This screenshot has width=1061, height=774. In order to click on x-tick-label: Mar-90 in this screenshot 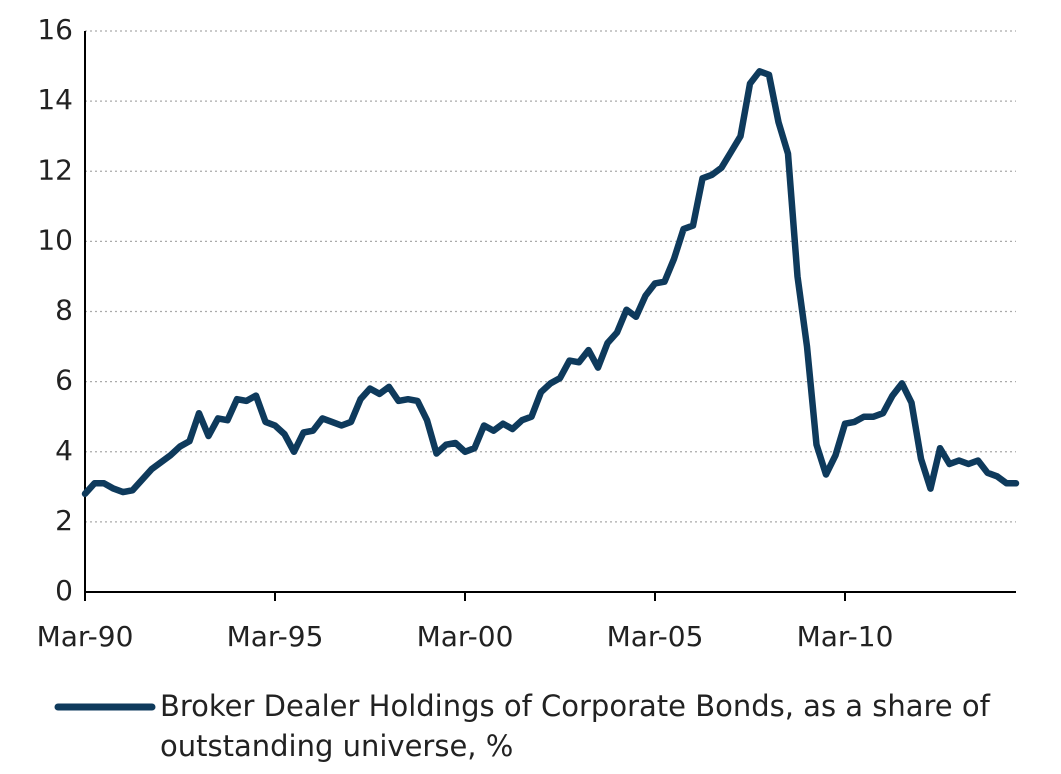, I will do `click(85, 636)`.